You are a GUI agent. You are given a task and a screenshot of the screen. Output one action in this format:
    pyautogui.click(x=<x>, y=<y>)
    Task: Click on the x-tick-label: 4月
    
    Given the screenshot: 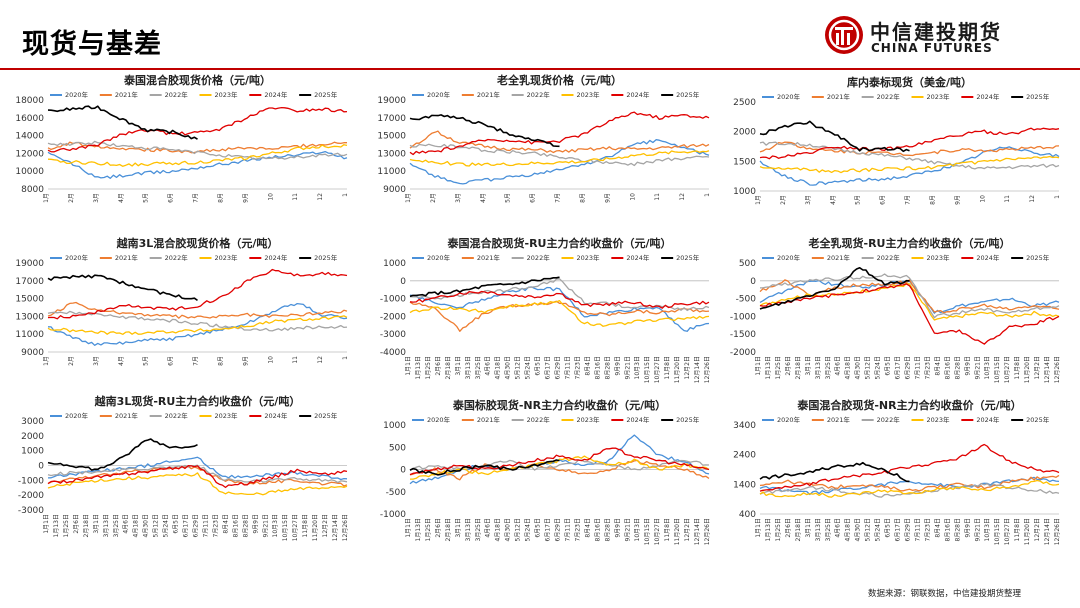 What is the action you would take?
    pyautogui.click(x=121, y=198)
    